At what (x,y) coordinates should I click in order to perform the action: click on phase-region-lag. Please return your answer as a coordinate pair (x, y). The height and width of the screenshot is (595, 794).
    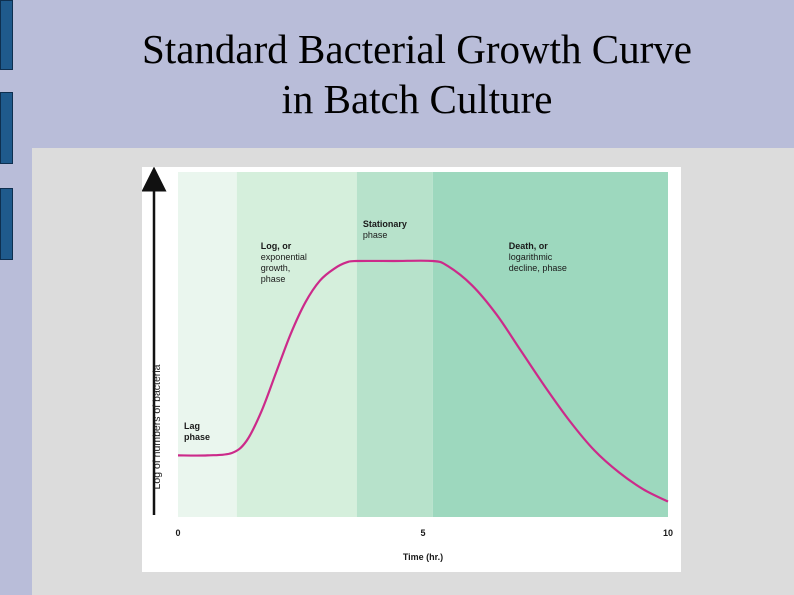
    Looking at the image, I should click on (207, 344).